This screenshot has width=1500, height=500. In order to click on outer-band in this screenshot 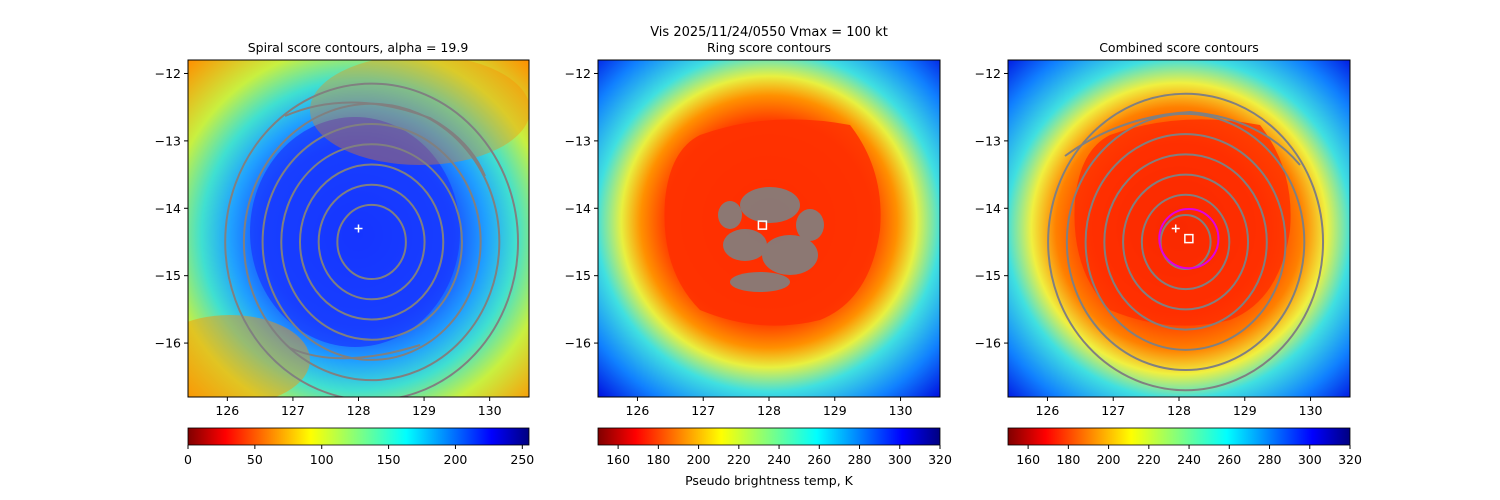, I will do `click(419, 112)`.